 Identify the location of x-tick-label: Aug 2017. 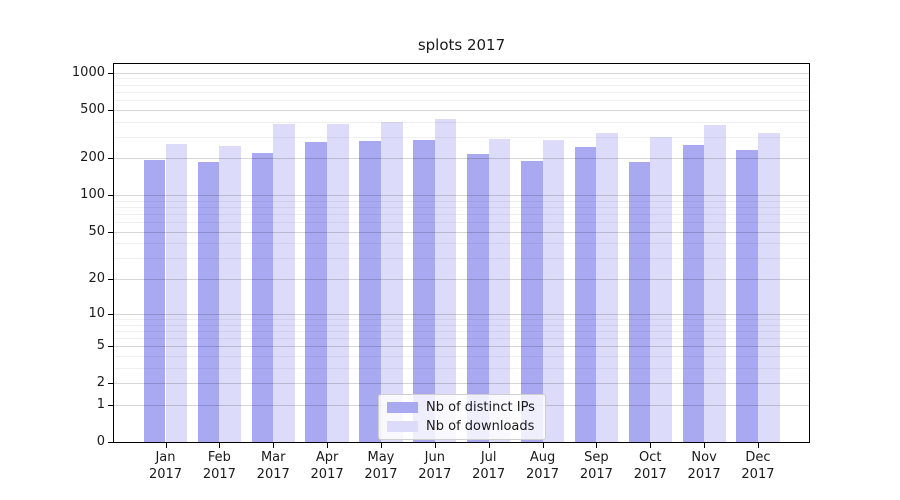
(542, 466).